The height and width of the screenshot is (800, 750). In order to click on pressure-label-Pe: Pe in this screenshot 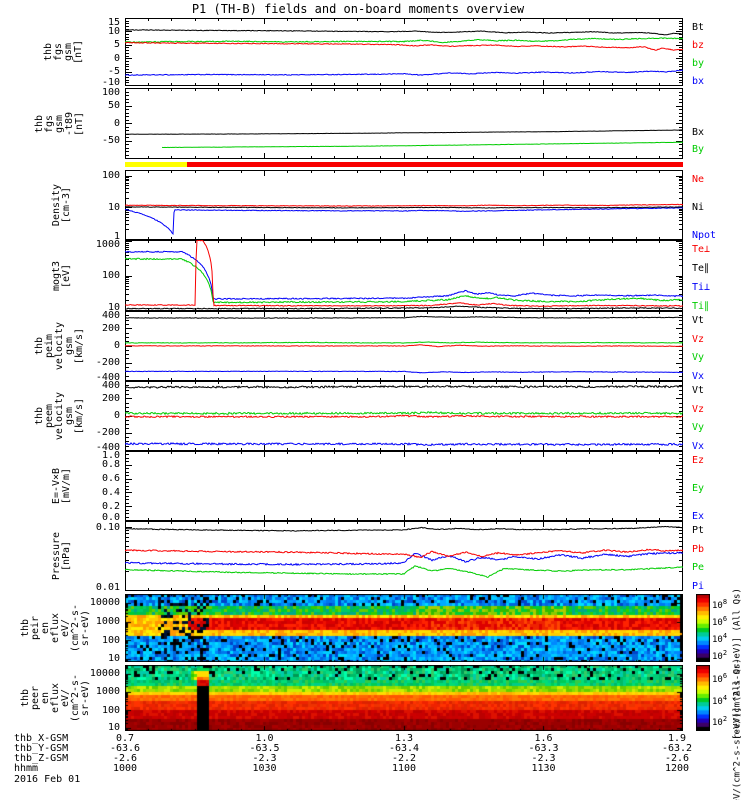, I will do `click(698, 568)`.